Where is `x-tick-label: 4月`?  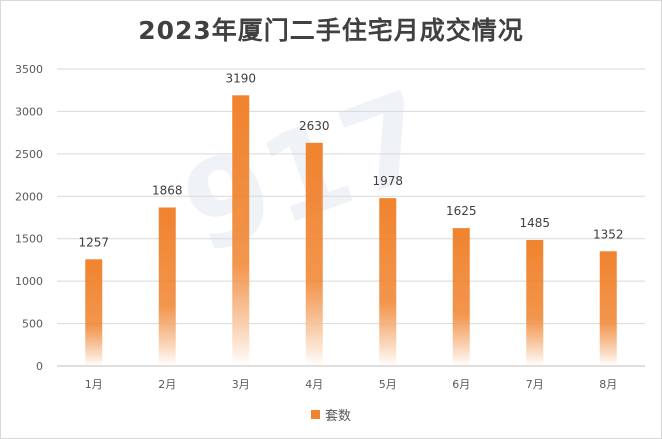
x-tick-label: 4月 is located at coordinates (314, 384).